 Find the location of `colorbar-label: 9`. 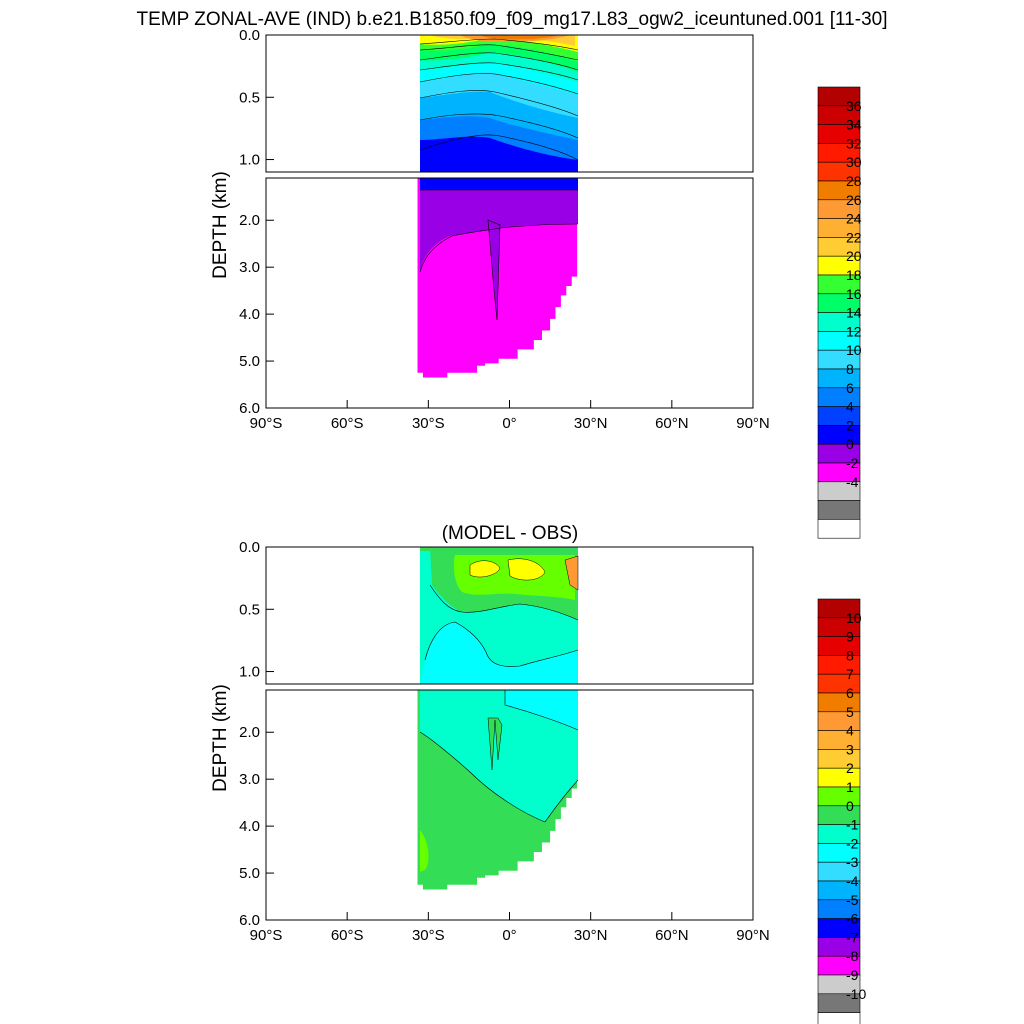

colorbar-label: 9 is located at coordinates (850, 637).